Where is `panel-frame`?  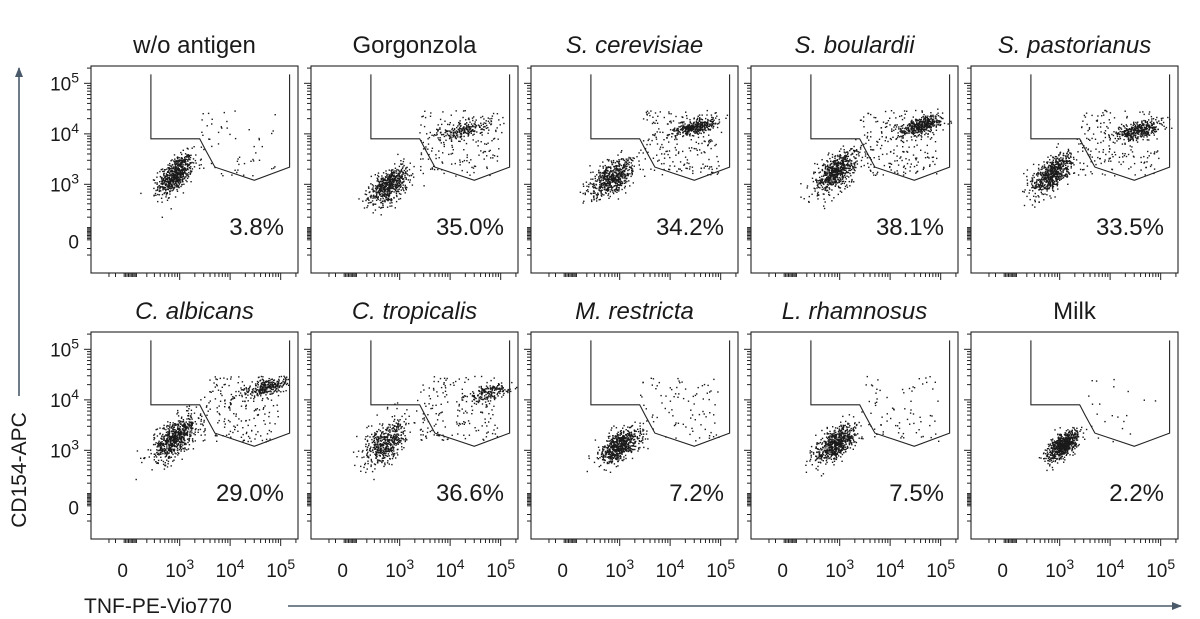 panel-frame is located at coordinates (414, 169).